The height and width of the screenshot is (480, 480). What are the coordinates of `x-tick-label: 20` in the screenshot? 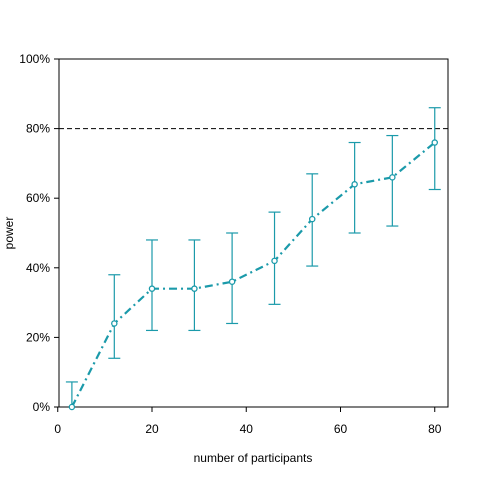 It's located at (152, 429).